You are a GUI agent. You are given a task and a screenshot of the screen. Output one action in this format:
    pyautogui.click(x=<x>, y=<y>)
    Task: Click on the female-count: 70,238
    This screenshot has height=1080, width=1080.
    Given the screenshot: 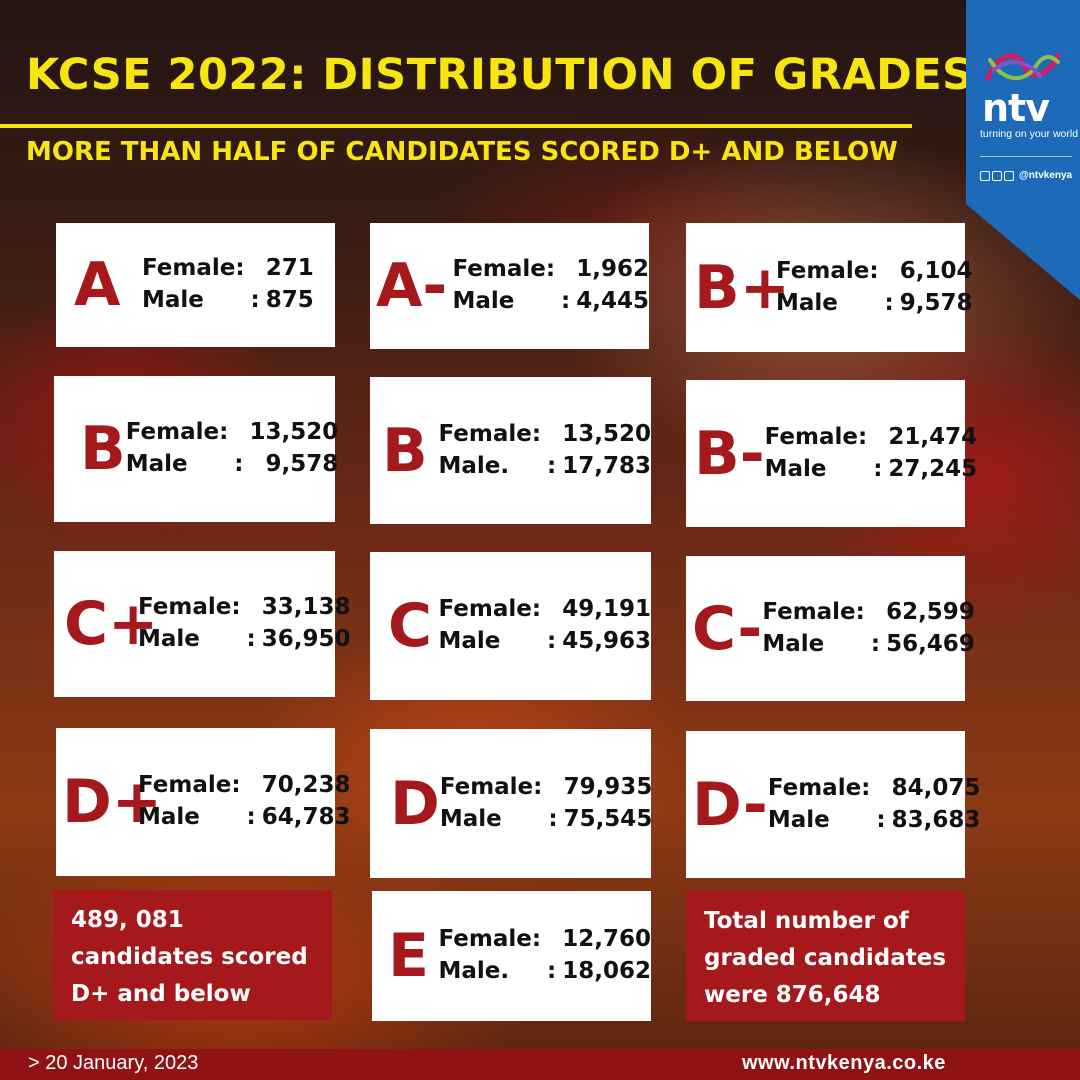 What is the action you would take?
    pyautogui.click(x=306, y=785)
    